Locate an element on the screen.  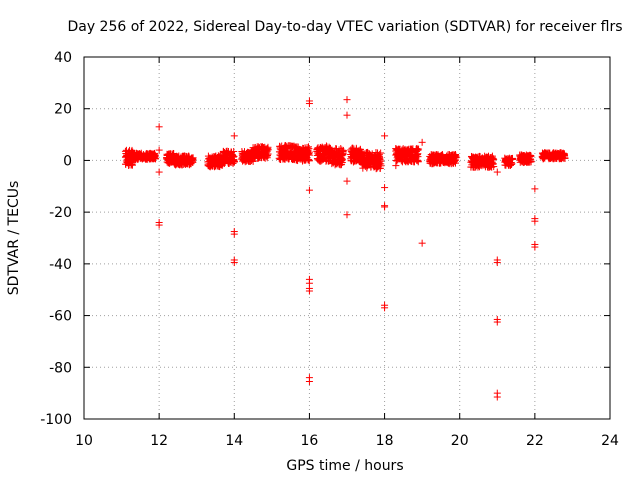
x-tick-label: 24 is located at coordinates (610, 441).